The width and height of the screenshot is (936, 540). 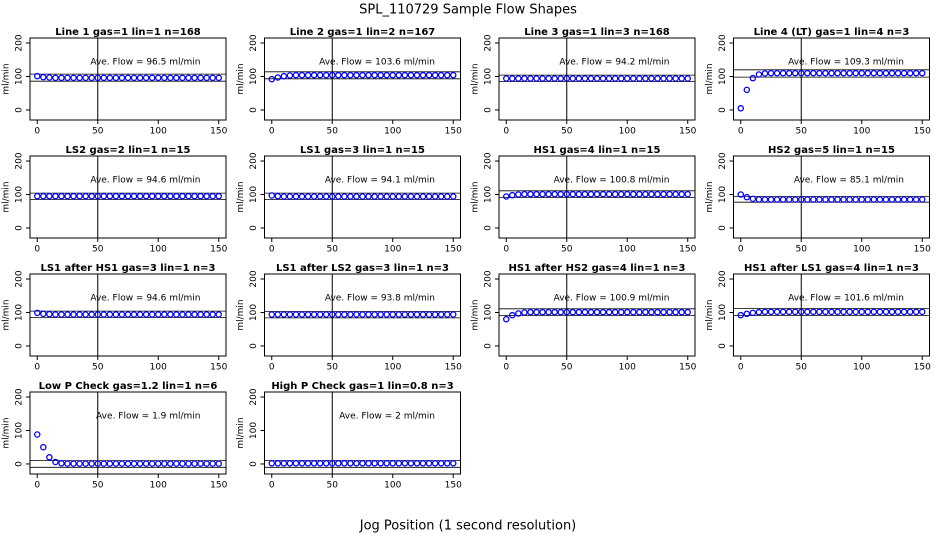 What do you see at coordinates (831, 150) in the screenshot?
I see `panel-title: HS2 gas=5 lin=1 n=15` at bounding box center [831, 150].